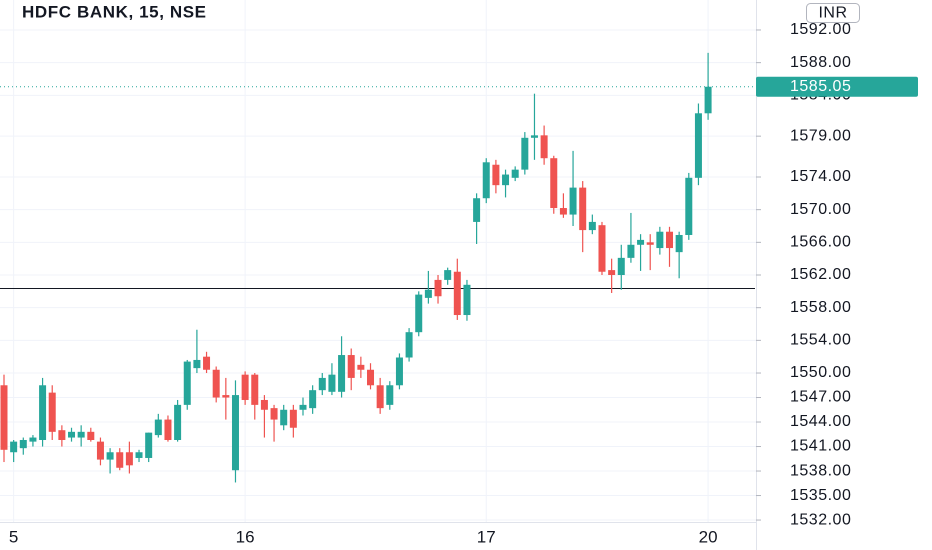  Describe the element at coordinates (820, 372) in the screenshot. I see `y-tick-label: 1550.00` at that location.